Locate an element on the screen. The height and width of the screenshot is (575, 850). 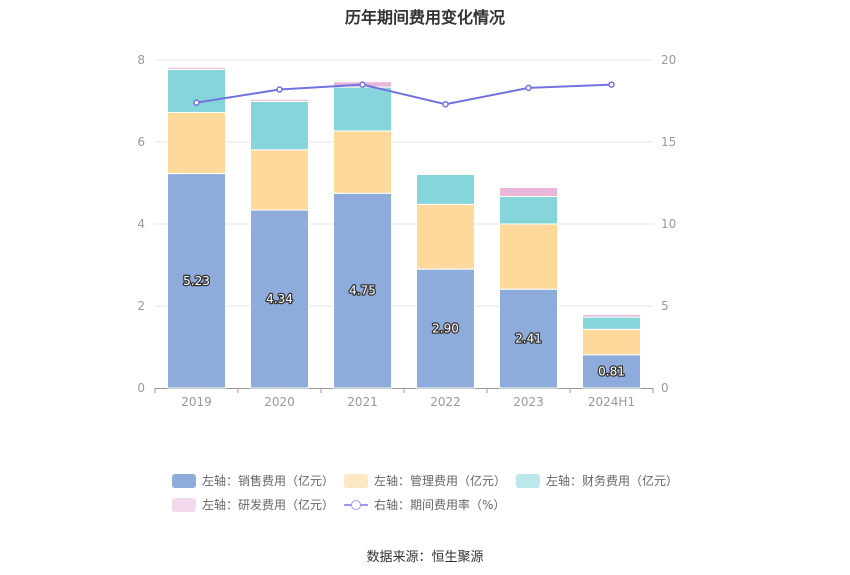
legend-swatch-sales is located at coordinates (184, 480).